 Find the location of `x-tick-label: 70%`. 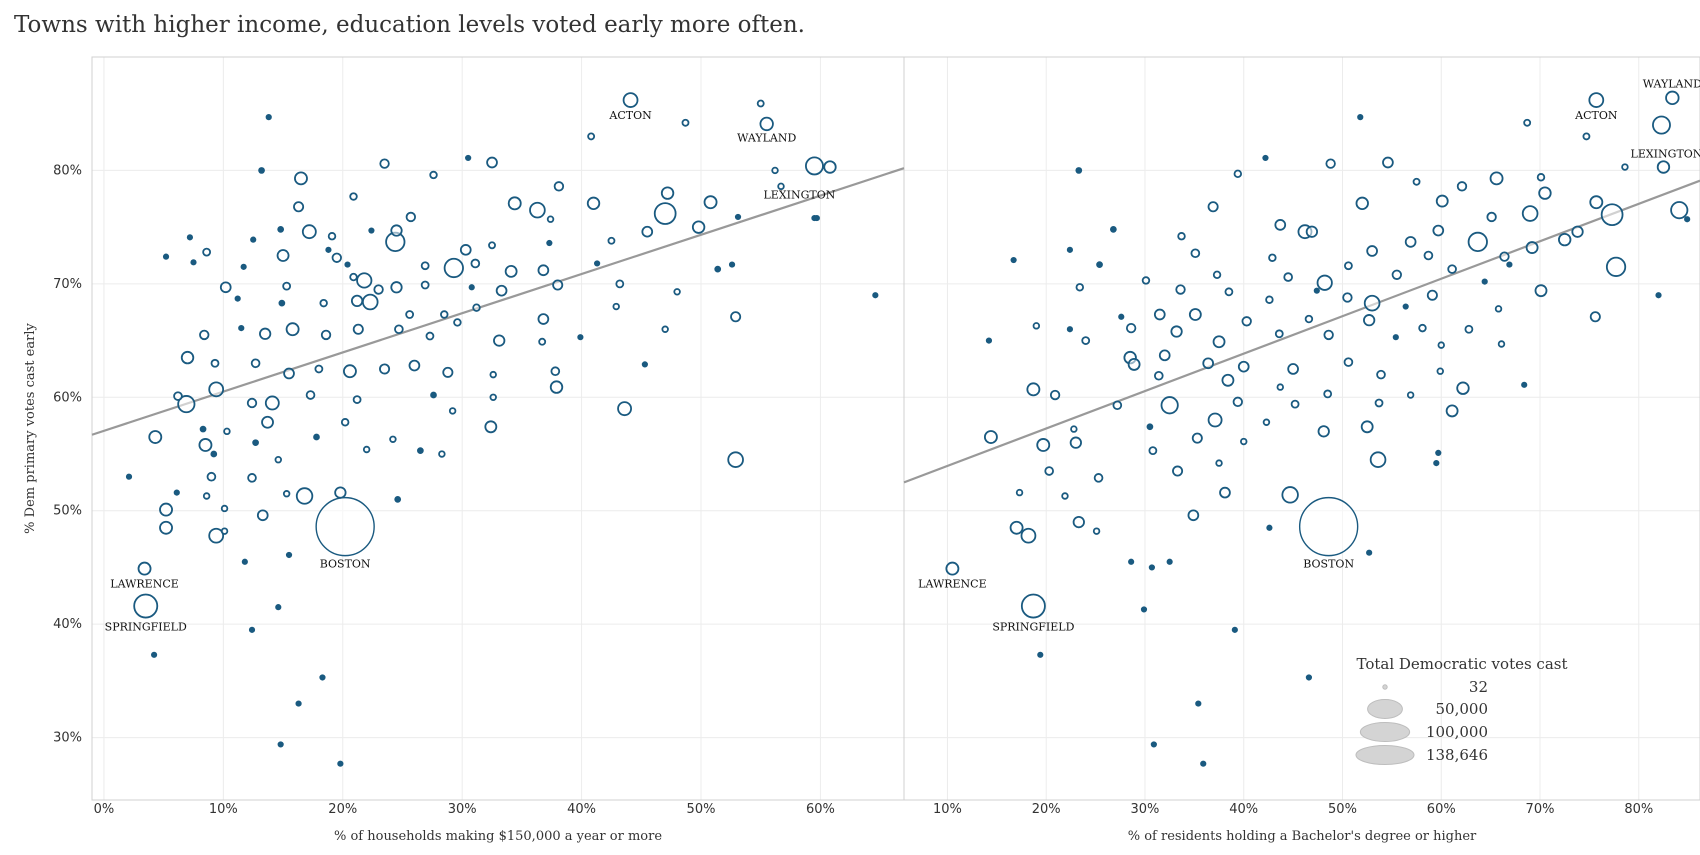

x-tick-label: 70% is located at coordinates (1540, 809).